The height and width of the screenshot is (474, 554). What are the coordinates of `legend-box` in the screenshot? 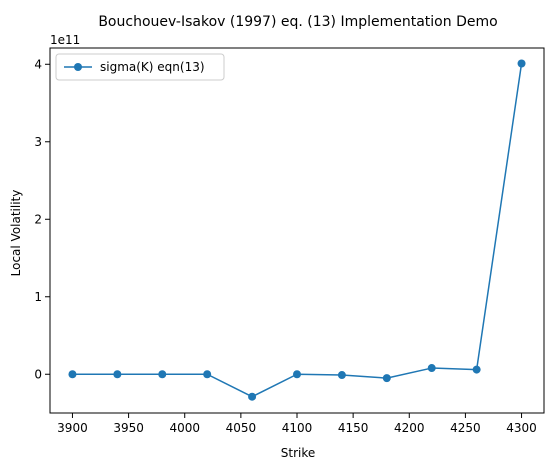 It's located at (140, 67).